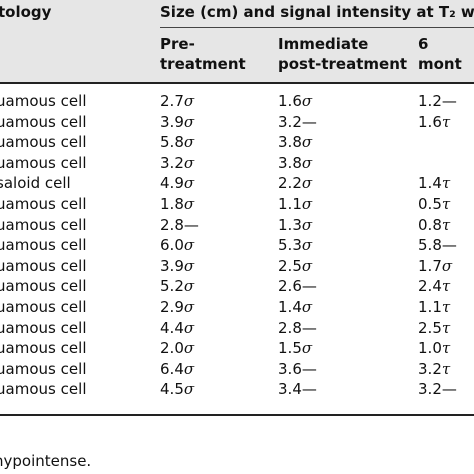 Image resolution: width=474 pixels, height=474 pixels. Describe the element at coordinates (46, 461) in the screenshot. I see `footnote: hypointense.` at that location.